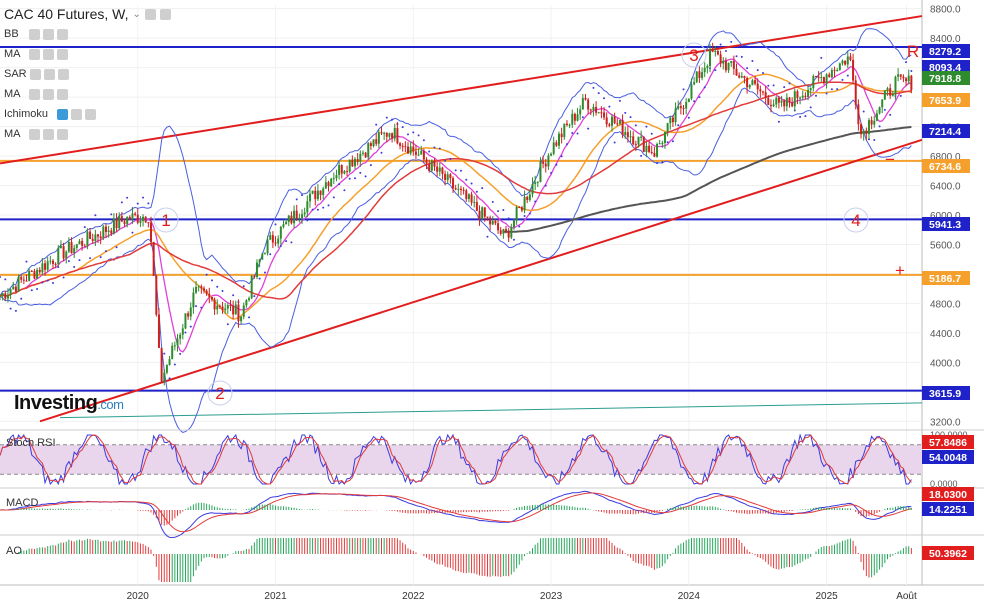 The width and height of the screenshot is (984, 609). Describe the element at coordinates (166, 220) in the screenshot. I see `annotation-circle` at that location.